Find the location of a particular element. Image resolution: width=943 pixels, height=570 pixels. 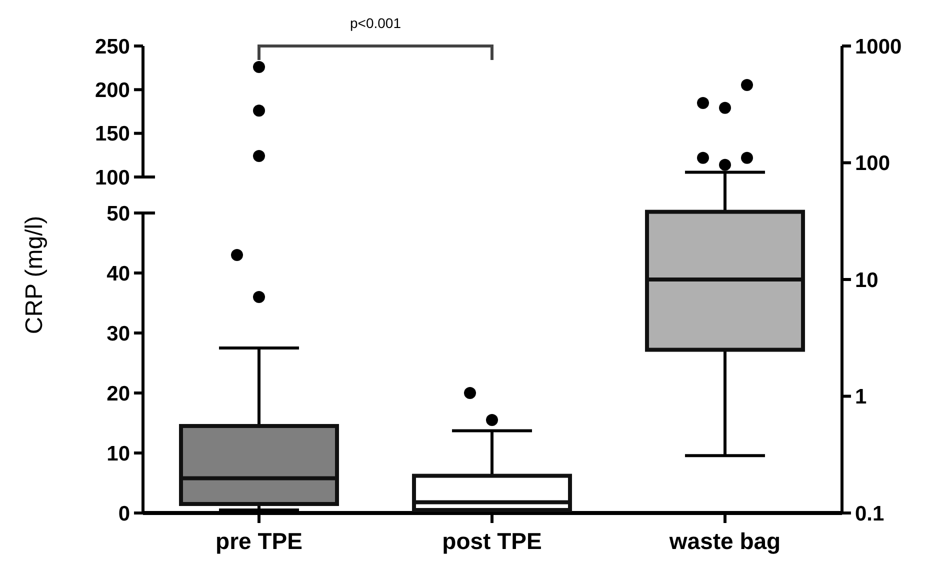

y-axis-title: CRP (mg/l) is located at coordinates (34, 275).